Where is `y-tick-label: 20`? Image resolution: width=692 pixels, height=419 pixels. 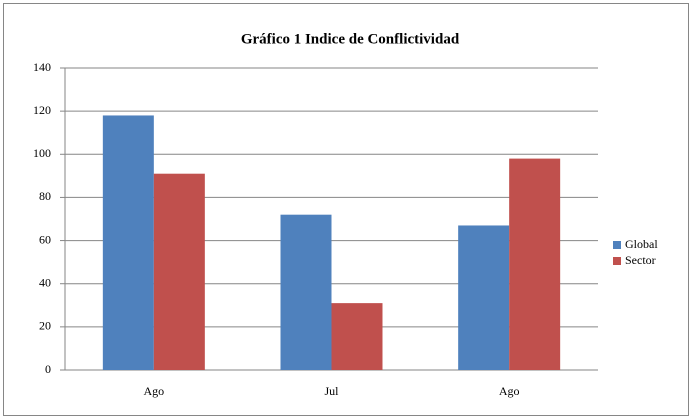
y-tick-label: 20 is located at coordinates (45, 326).